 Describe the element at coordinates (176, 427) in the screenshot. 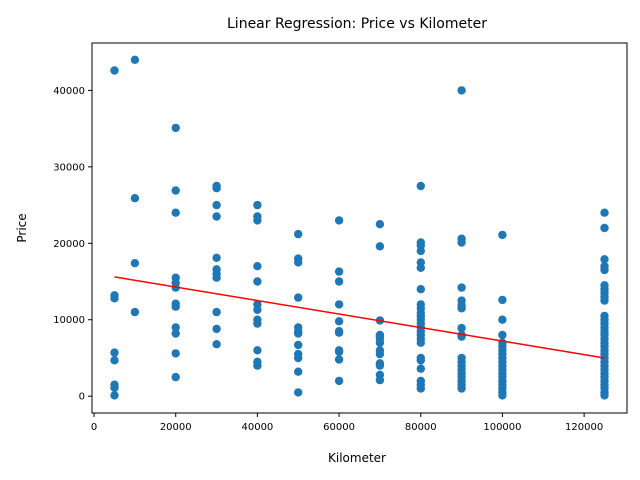

I see `x-tick-label: 20000` at that location.